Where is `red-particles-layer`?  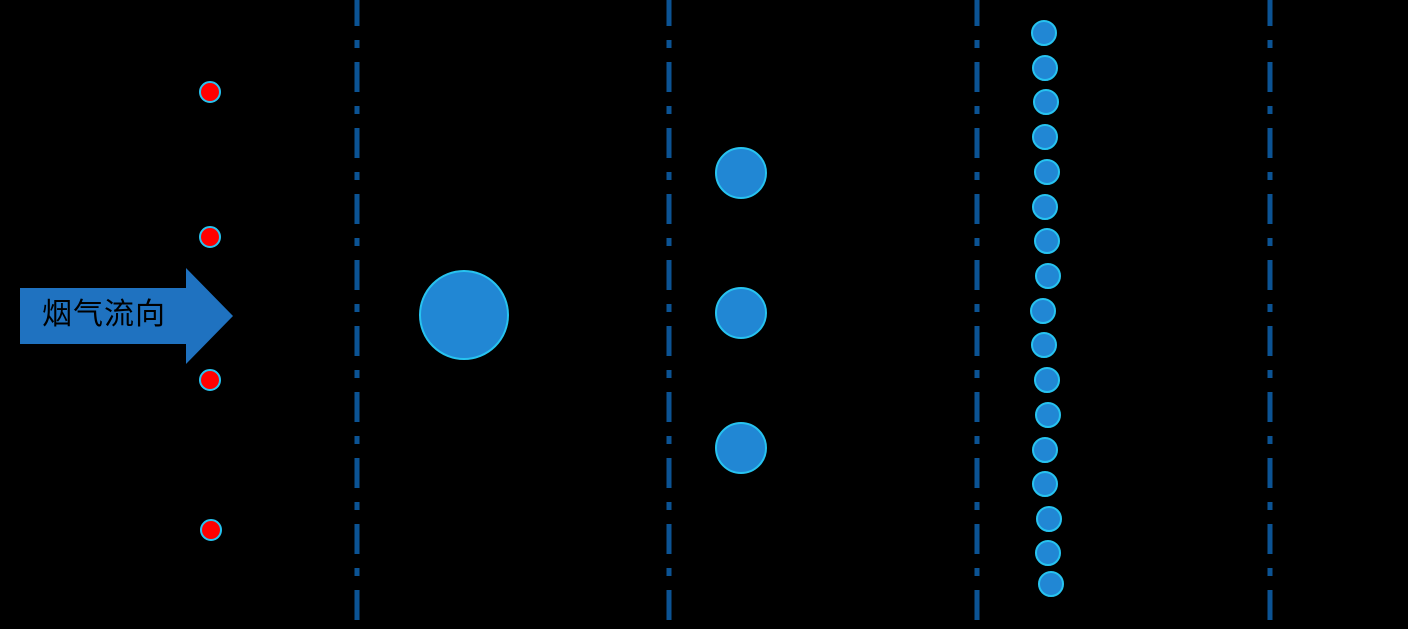 red-particles-layer is located at coordinates (210, 311).